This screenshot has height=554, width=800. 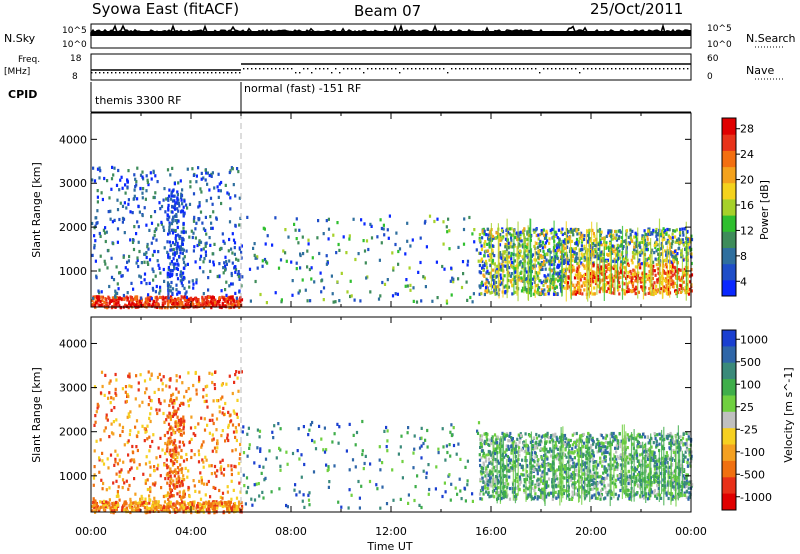 I want to click on freq-bottom-tick: 8, so click(x=75, y=77).